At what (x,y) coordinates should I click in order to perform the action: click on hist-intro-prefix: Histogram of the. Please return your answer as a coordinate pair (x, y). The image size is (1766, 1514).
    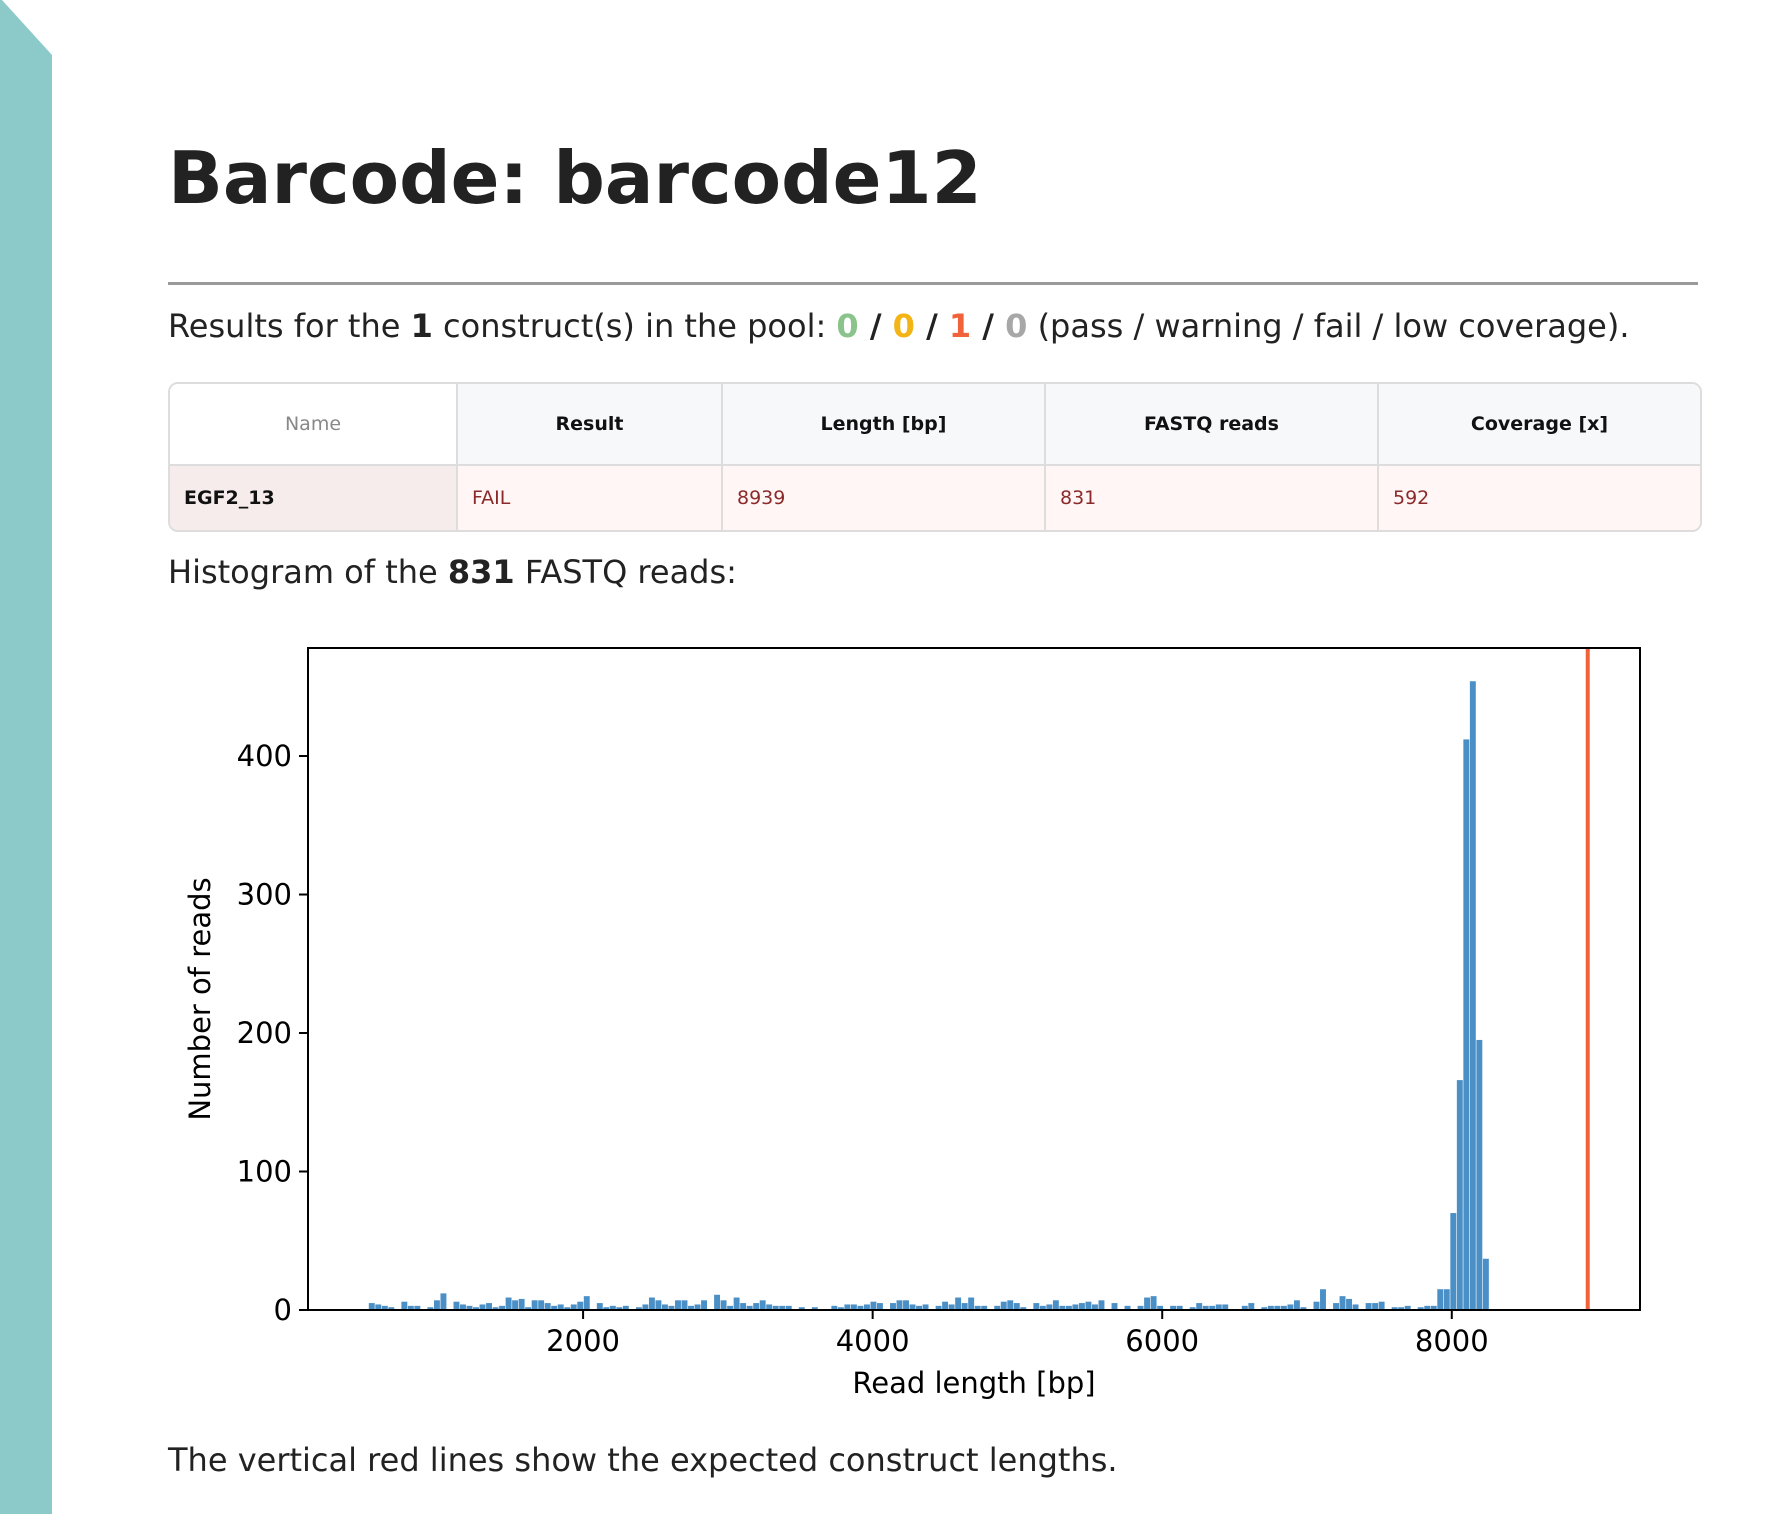
    Looking at the image, I should click on (308, 572).